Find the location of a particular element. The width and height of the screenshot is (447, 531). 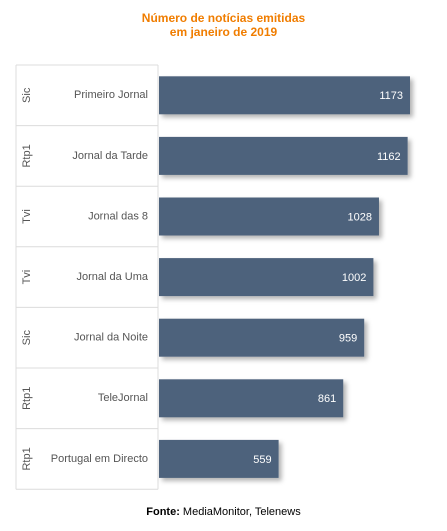

value-label: 861 is located at coordinates (327, 399).